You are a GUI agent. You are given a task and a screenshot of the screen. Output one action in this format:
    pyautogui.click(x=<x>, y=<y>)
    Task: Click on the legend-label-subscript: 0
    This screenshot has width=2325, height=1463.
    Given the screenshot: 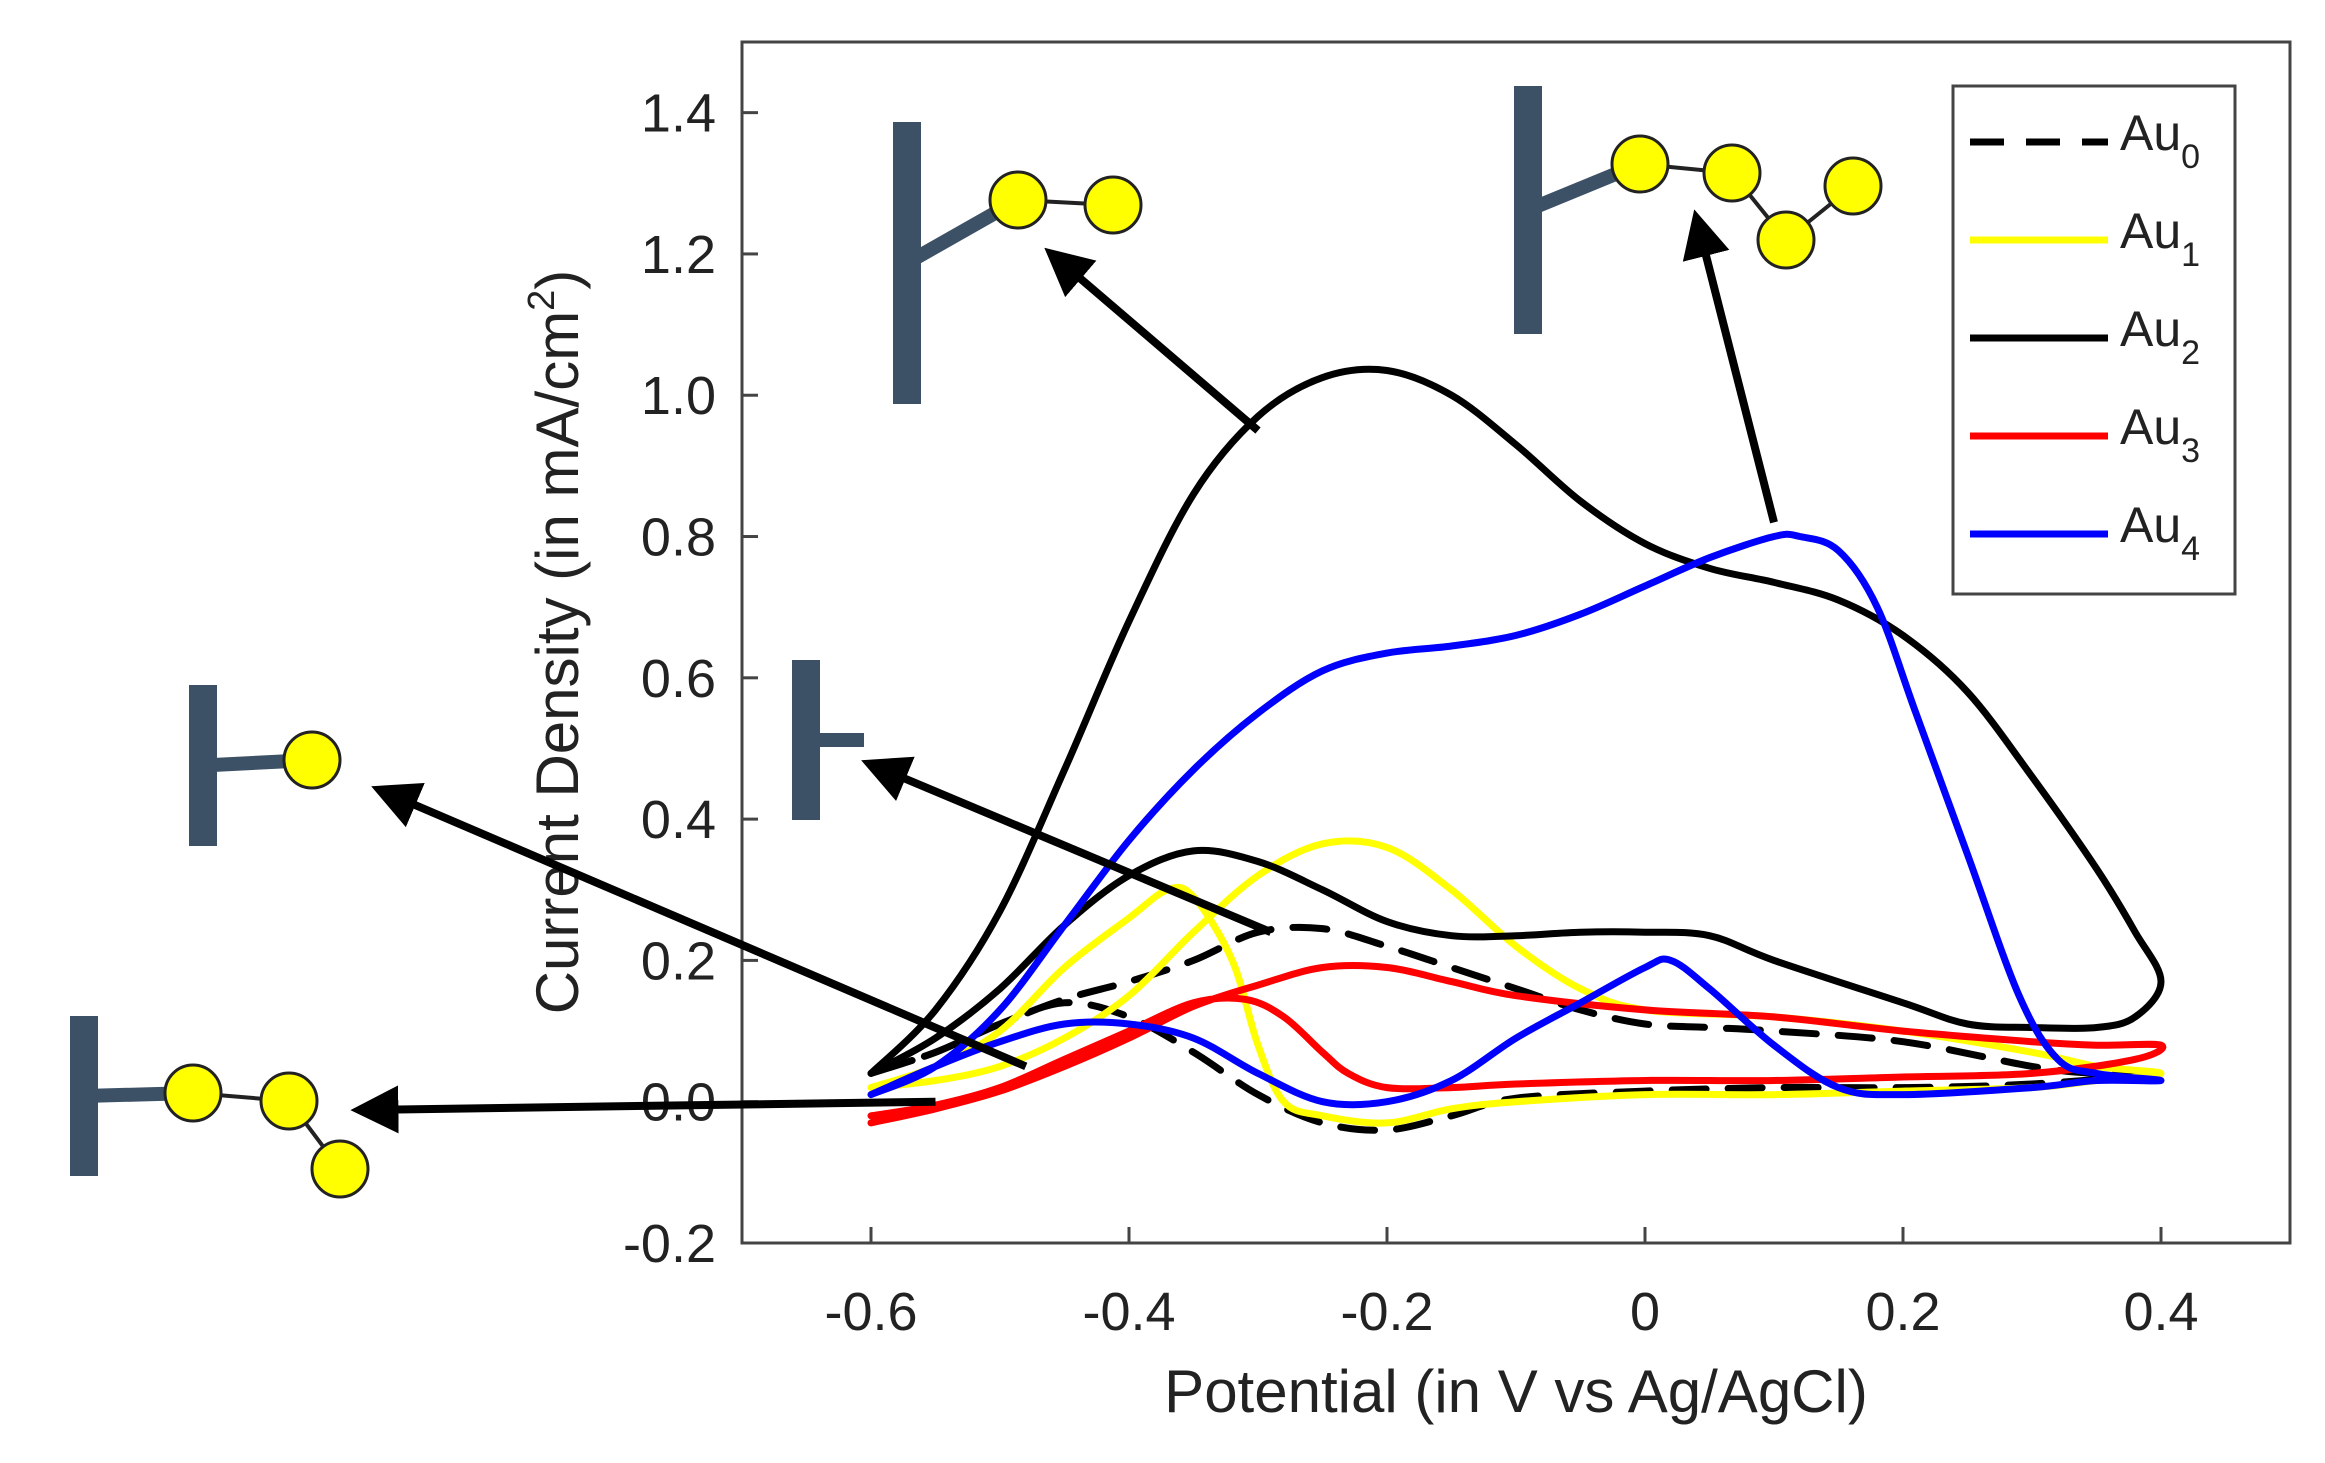 What is the action you would take?
    pyautogui.click(x=2190, y=157)
    